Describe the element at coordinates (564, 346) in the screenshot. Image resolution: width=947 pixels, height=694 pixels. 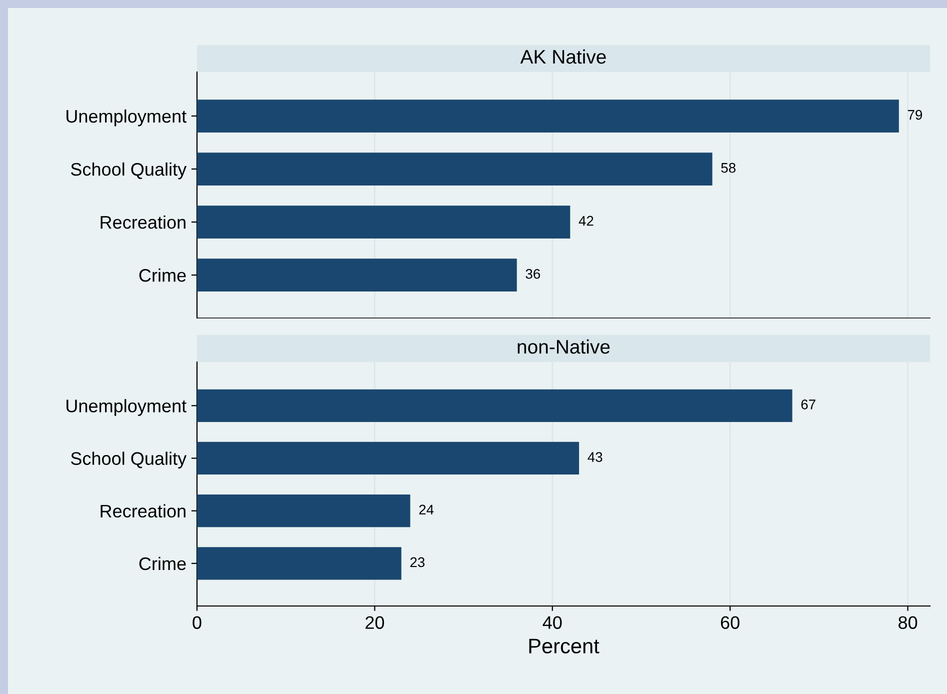
I see `chart-title: non-Native` at that location.